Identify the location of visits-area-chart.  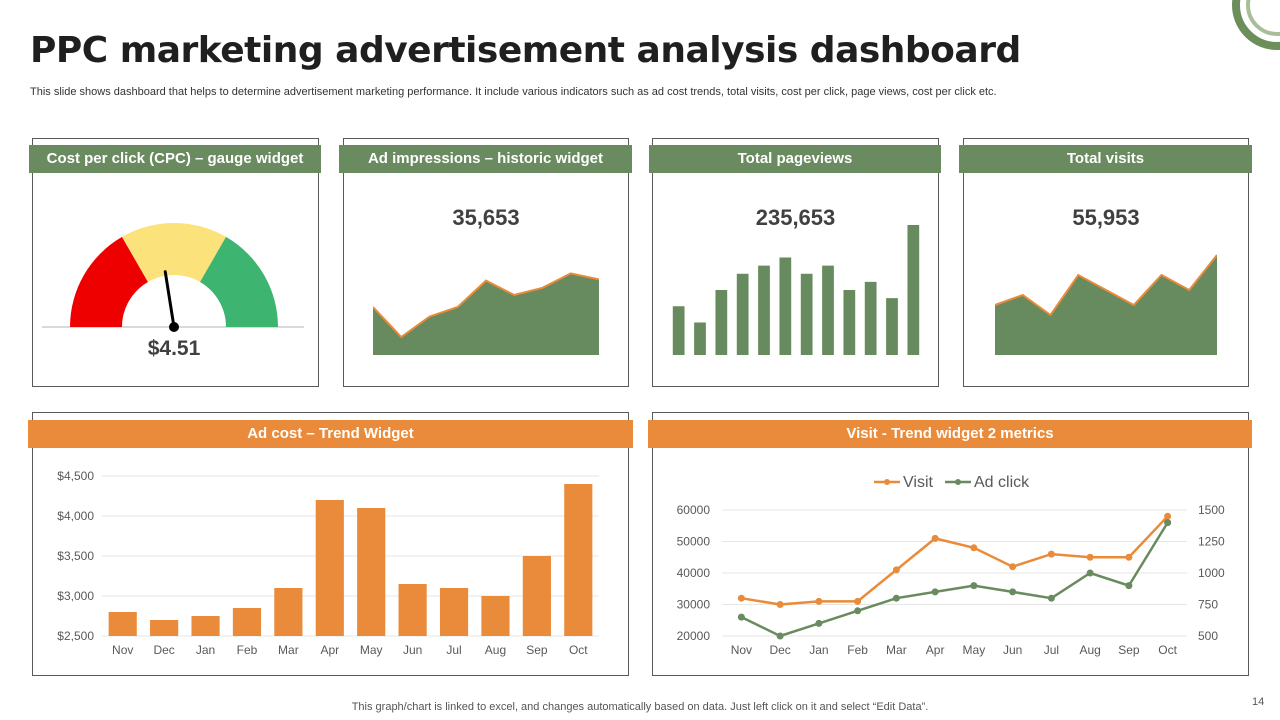
(1106, 304).